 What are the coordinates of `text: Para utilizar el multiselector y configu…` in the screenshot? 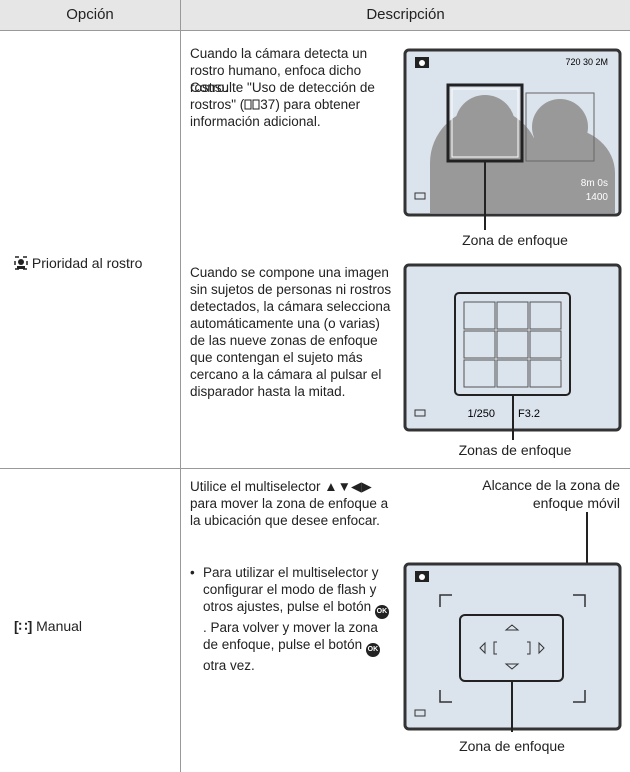 It's located at (291, 589).